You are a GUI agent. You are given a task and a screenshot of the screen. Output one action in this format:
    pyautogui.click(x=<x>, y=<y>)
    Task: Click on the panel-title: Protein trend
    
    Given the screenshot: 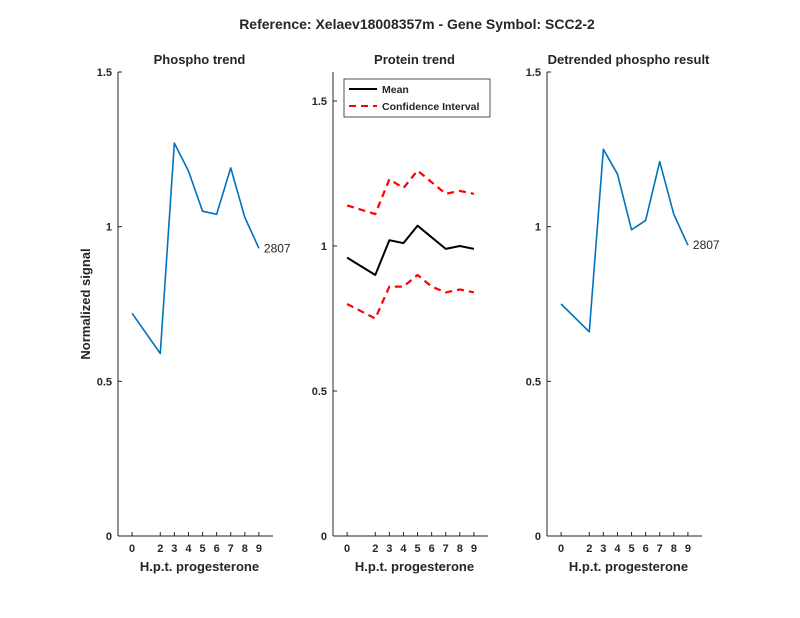 What is the action you would take?
    pyautogui.click(x=414, y=59)
    